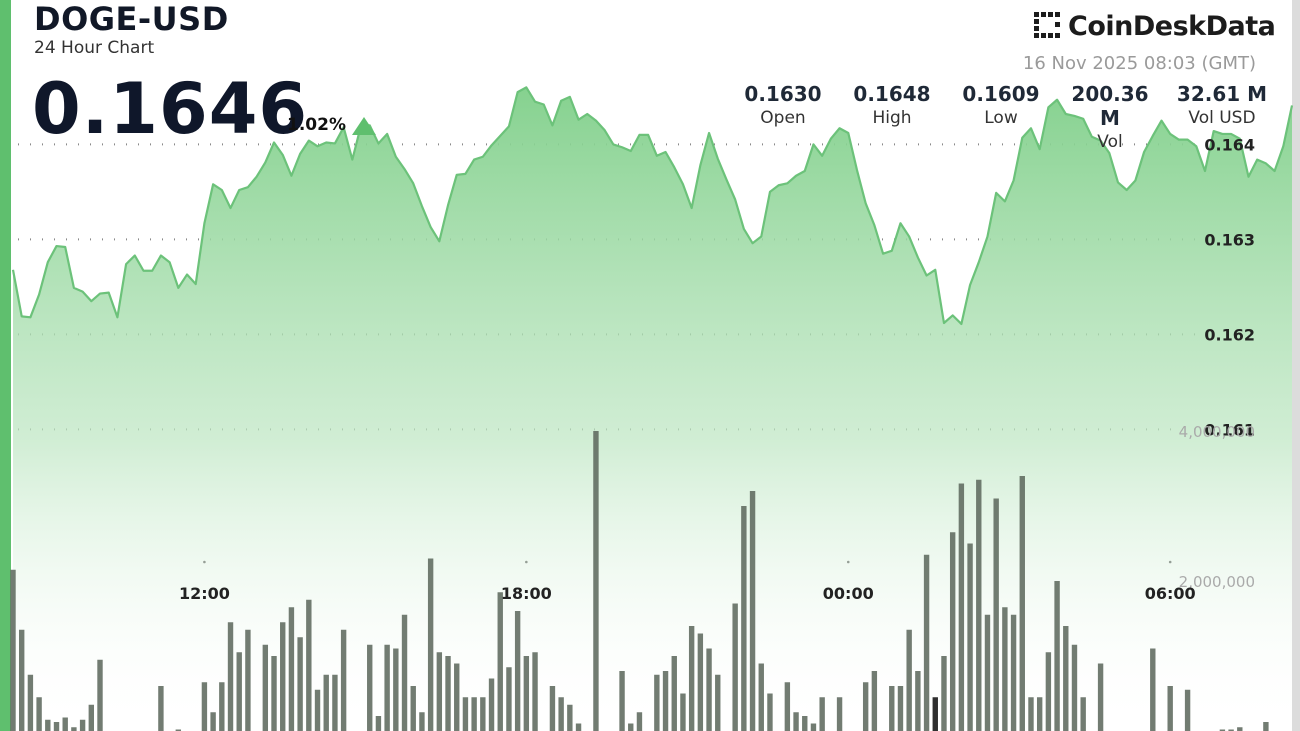 The width and height of the screenshot is (1300, 731). What do you see at coordinates (1222, 94) in the screenshot?
I see `stat-vol-usd-value: 32.61 M` at bounding box center [1222, 94].